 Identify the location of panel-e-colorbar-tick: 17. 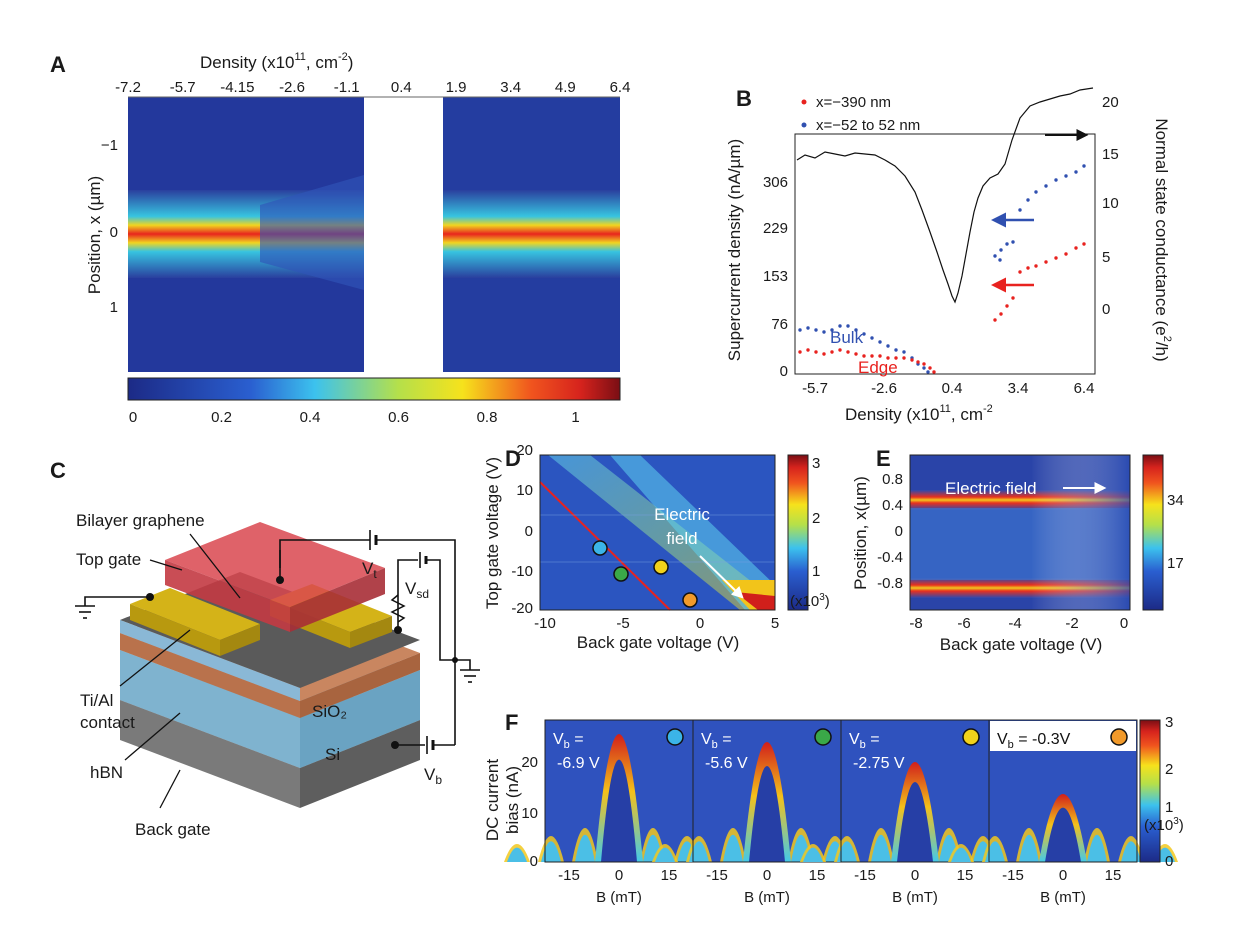
(1175, 563).